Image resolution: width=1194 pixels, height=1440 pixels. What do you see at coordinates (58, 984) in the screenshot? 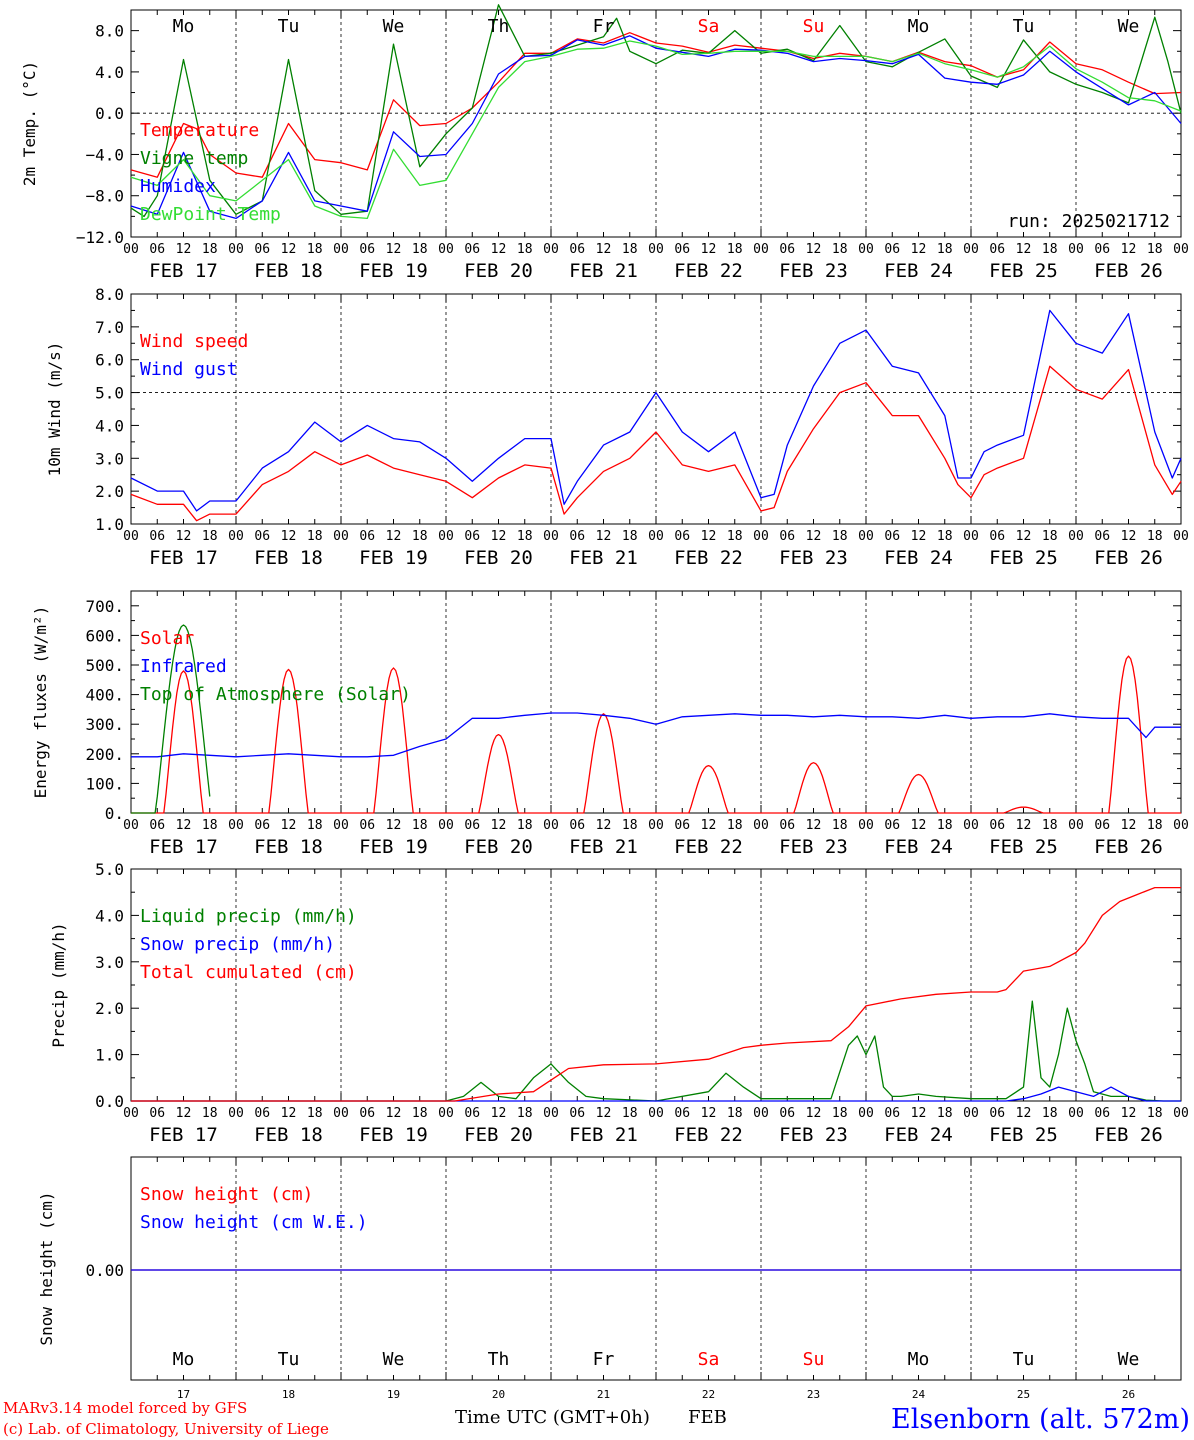
I see `y-axis-label: Precip (mm/h)` at bounding box center [58, 984].